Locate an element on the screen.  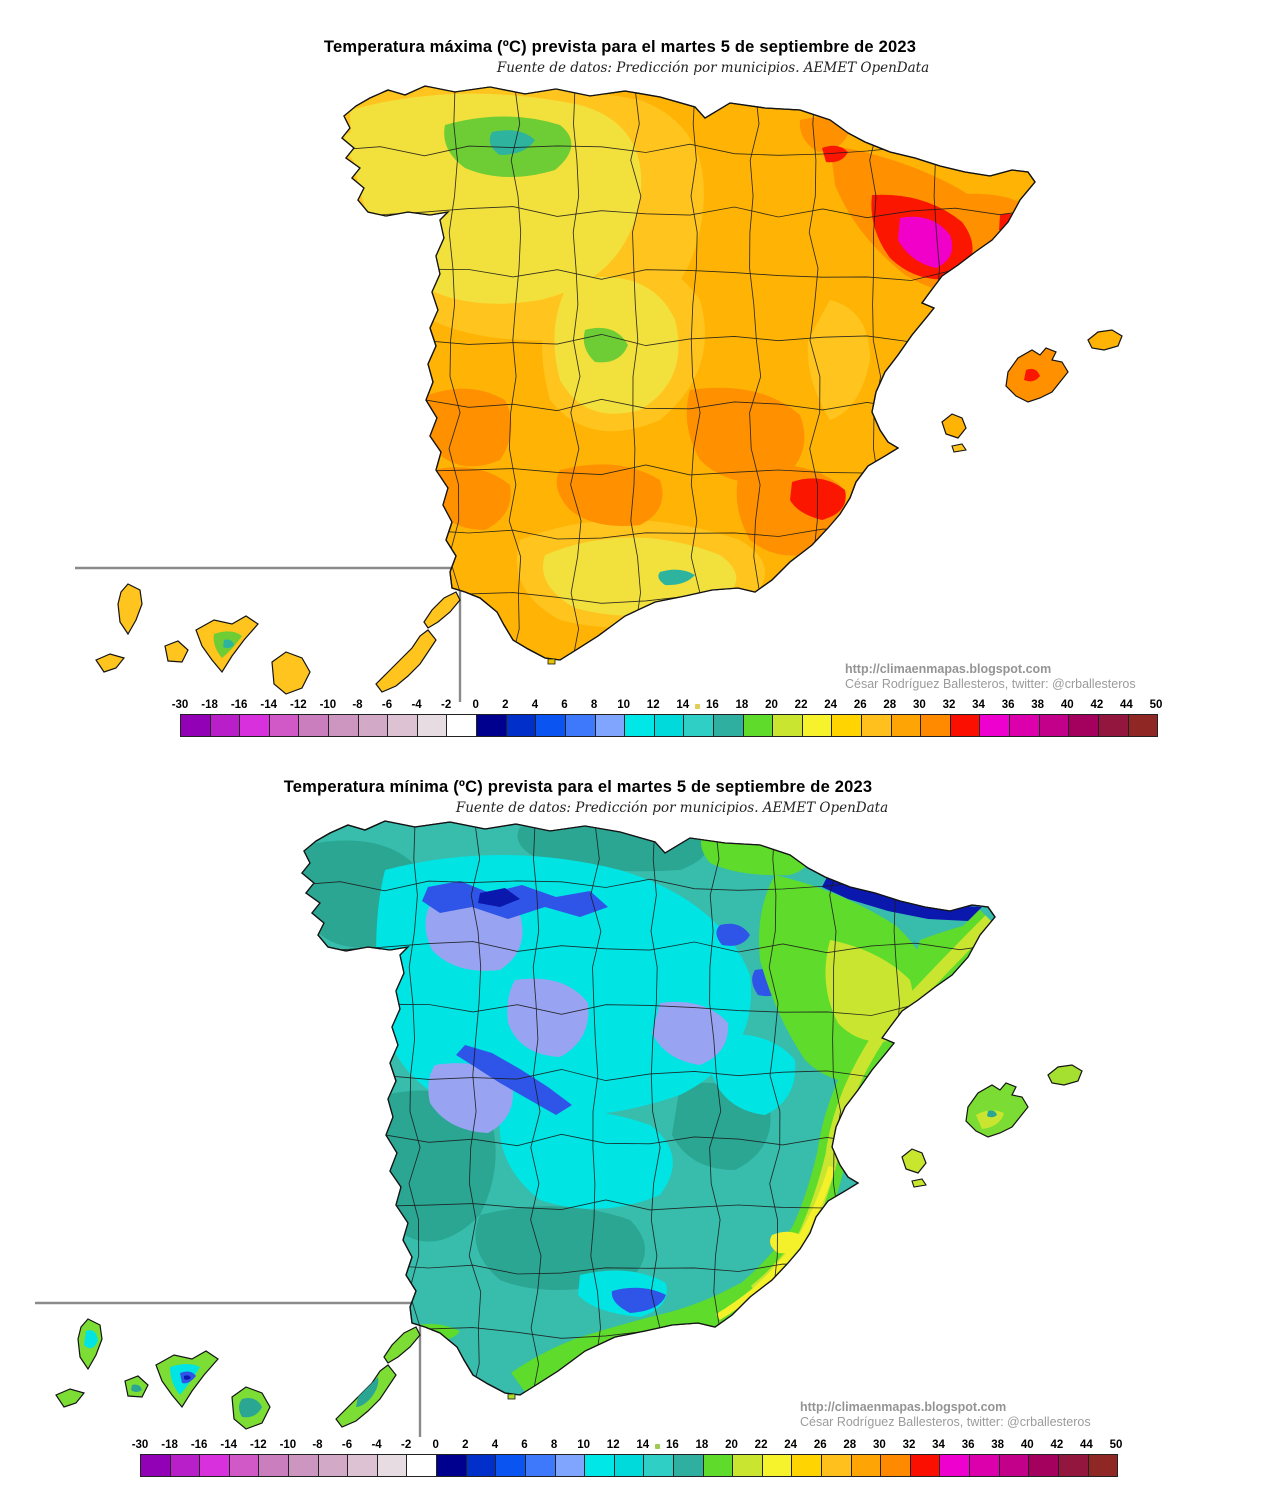
scale-bar is located at coordinates (669, 725).